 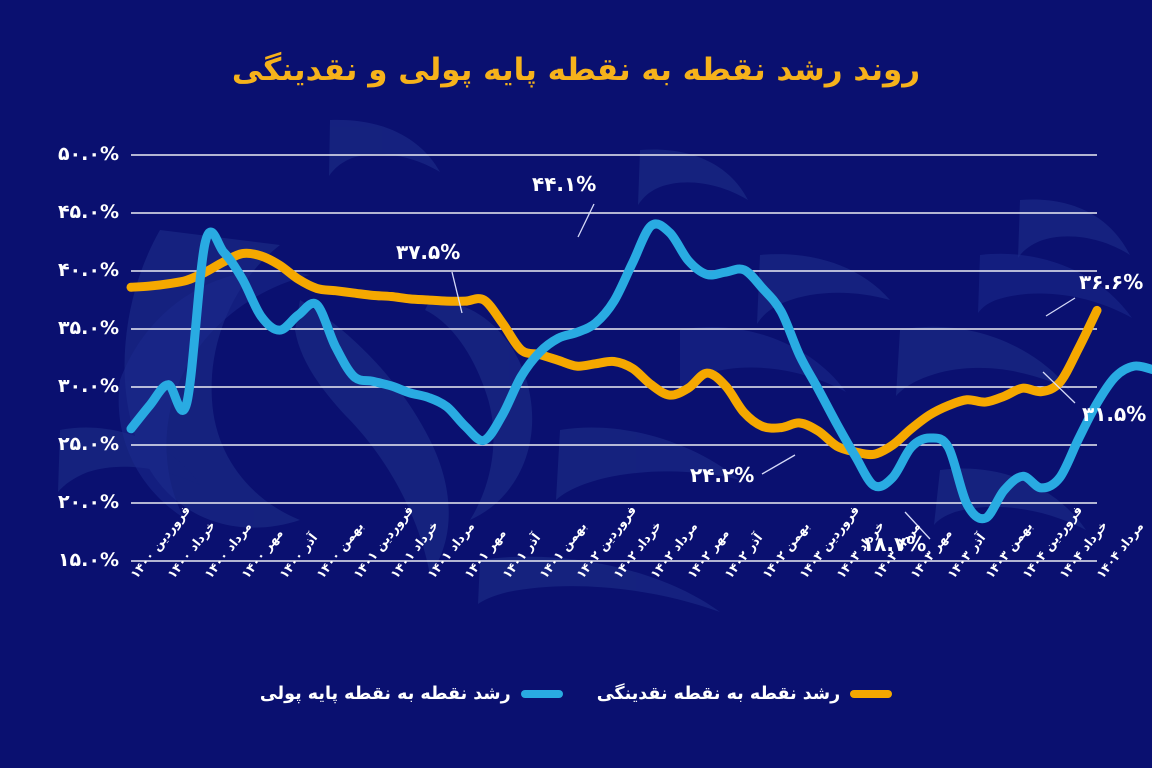 What do you see at coordinates (541, 694) in the screenshot?
I see `legend-swatch-monetary-base` at bounding box center [541, 694].